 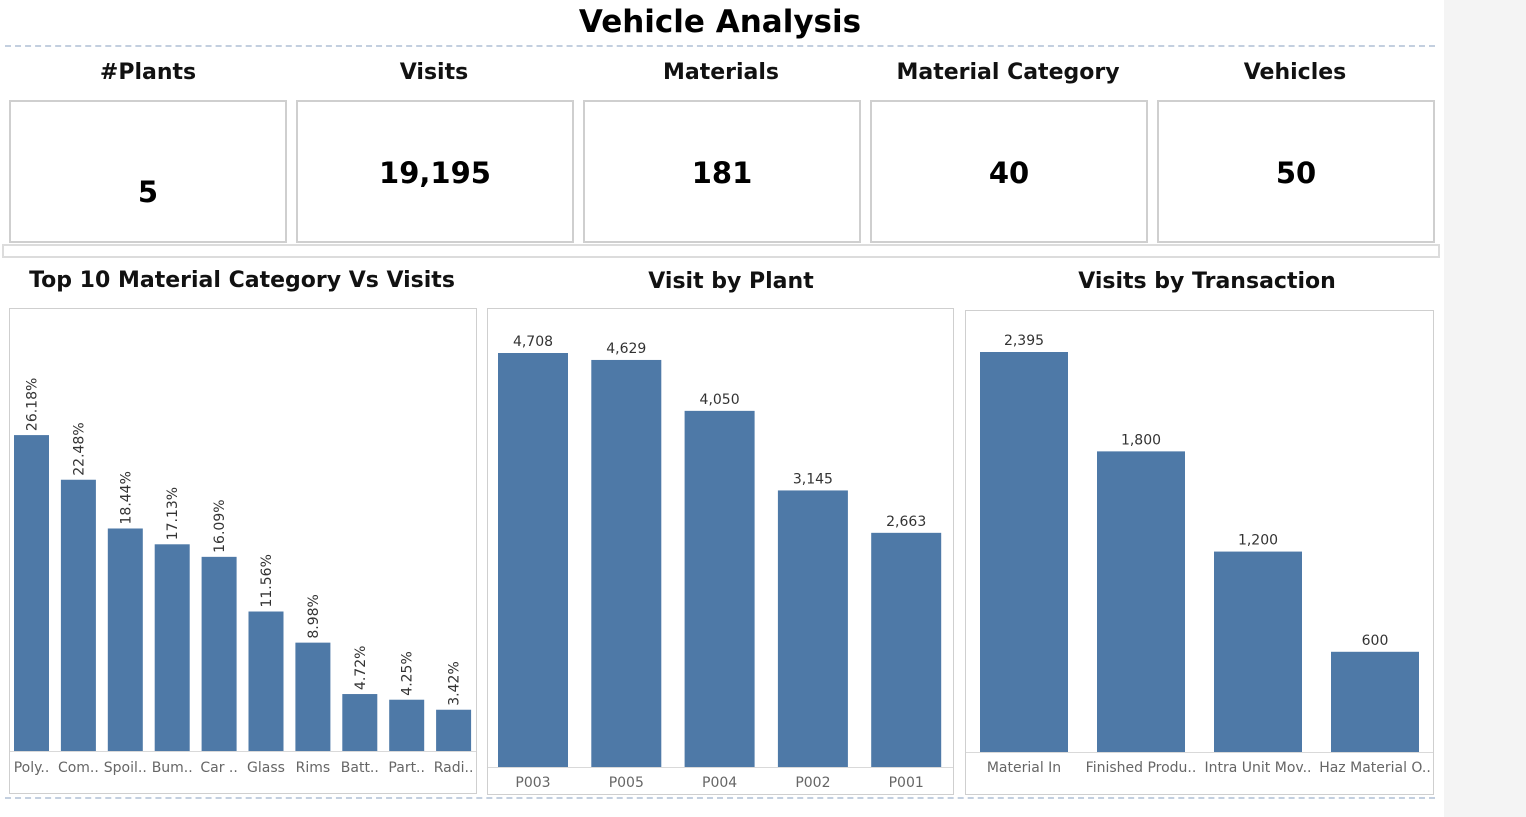 I want to click on kpi-card-materials: 181, so click(x=722, y=171).